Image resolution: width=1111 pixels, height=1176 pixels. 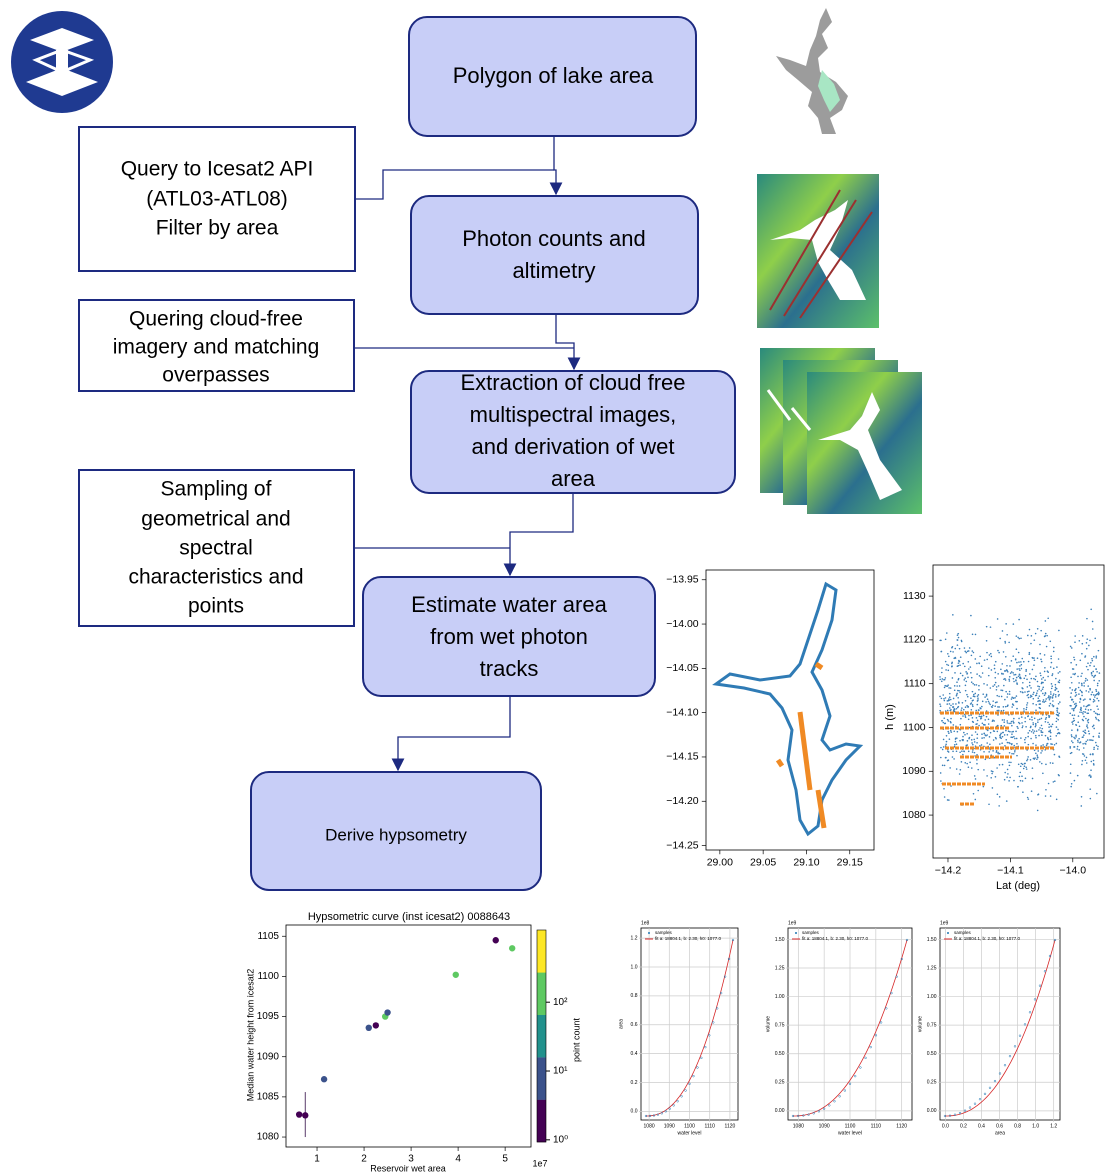 I want to click on x-tick-label: 1, so click(x=317, y=1159).